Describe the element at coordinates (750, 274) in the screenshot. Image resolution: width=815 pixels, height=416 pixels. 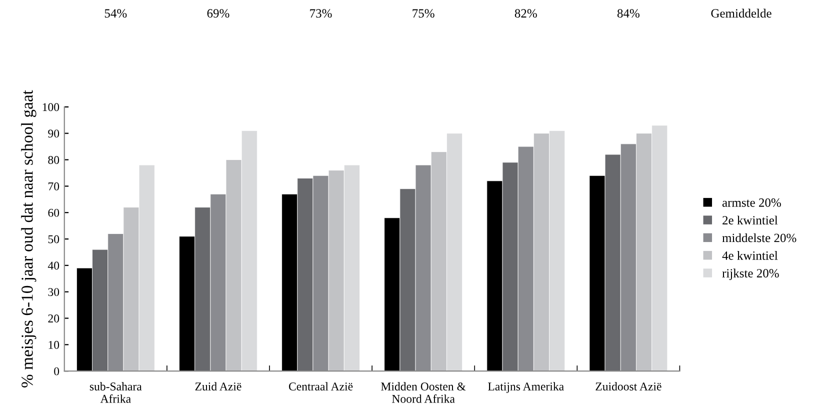
I see `legend-label: rijkste 20%` at that location.